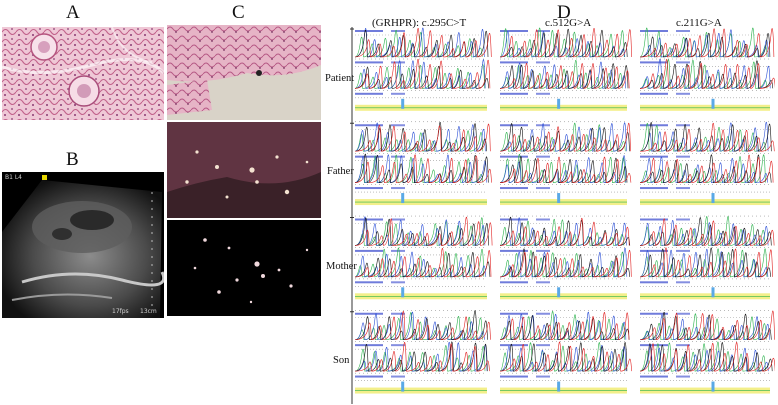 This screenshot has height=405, width=778. What do you see at coordinates (244, 170) in the screenshot?
I see `microscopy-partial-polarized-image` at bounding box center [244, 170].